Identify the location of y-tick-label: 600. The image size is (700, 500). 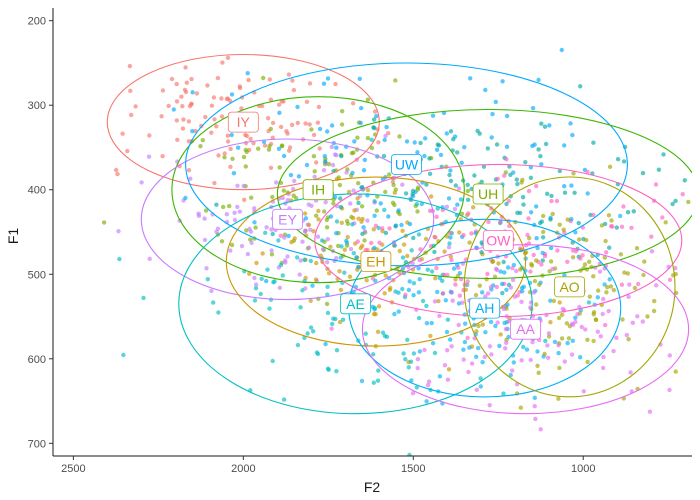
(37, 360).